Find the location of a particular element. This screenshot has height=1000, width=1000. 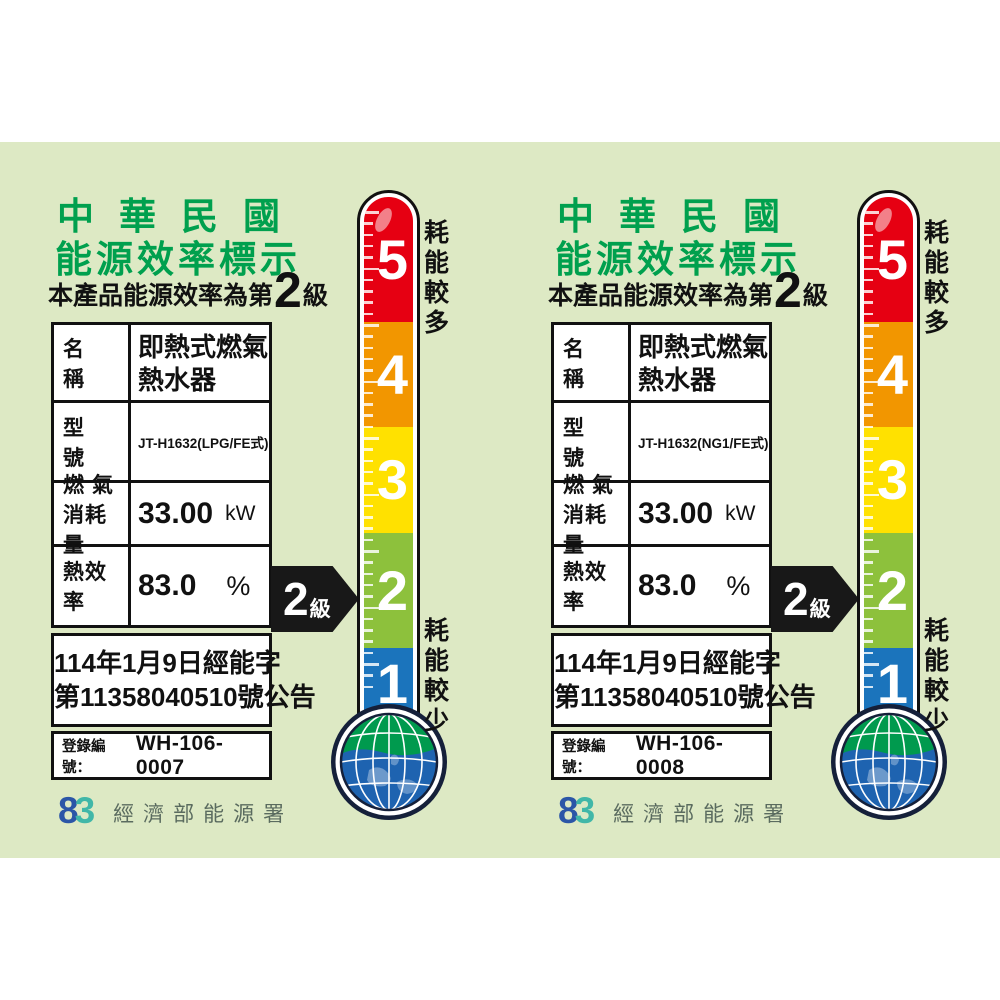

label-title-line2: 能源效率標示 is located at coordinates (178, 259).